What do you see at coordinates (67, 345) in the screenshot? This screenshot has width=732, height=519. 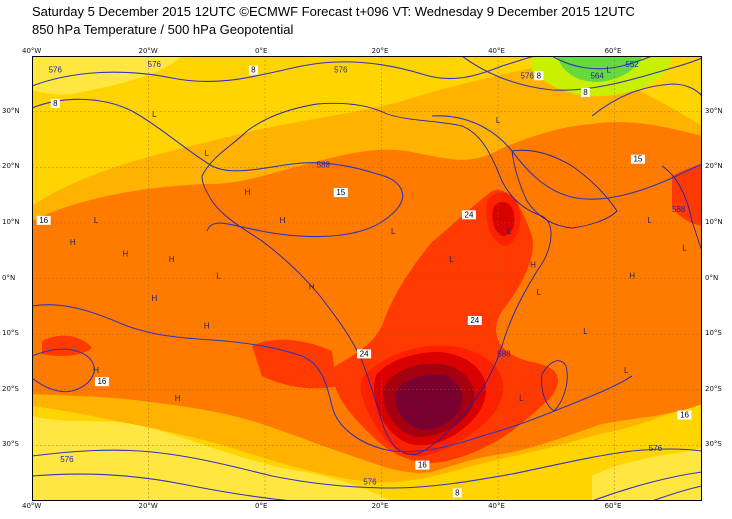 I see `band-18-southwest` at bounding box center [67, 345].